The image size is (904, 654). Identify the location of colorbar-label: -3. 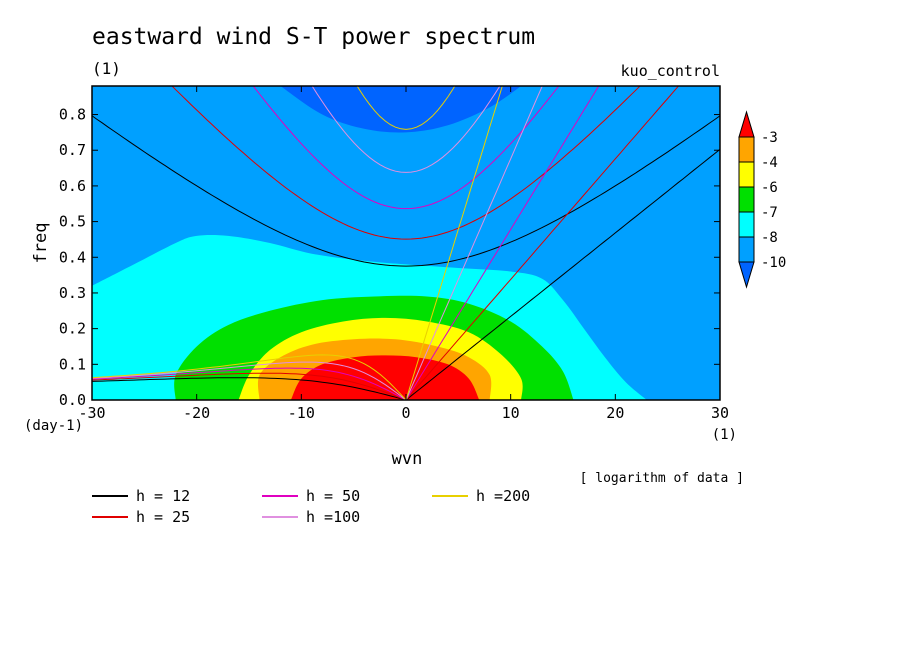
(769, 138).